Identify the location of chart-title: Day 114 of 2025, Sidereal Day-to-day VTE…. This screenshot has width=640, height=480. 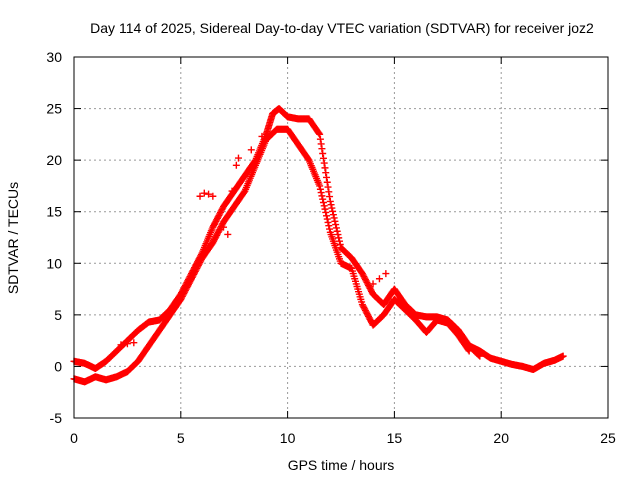
(342, 28).